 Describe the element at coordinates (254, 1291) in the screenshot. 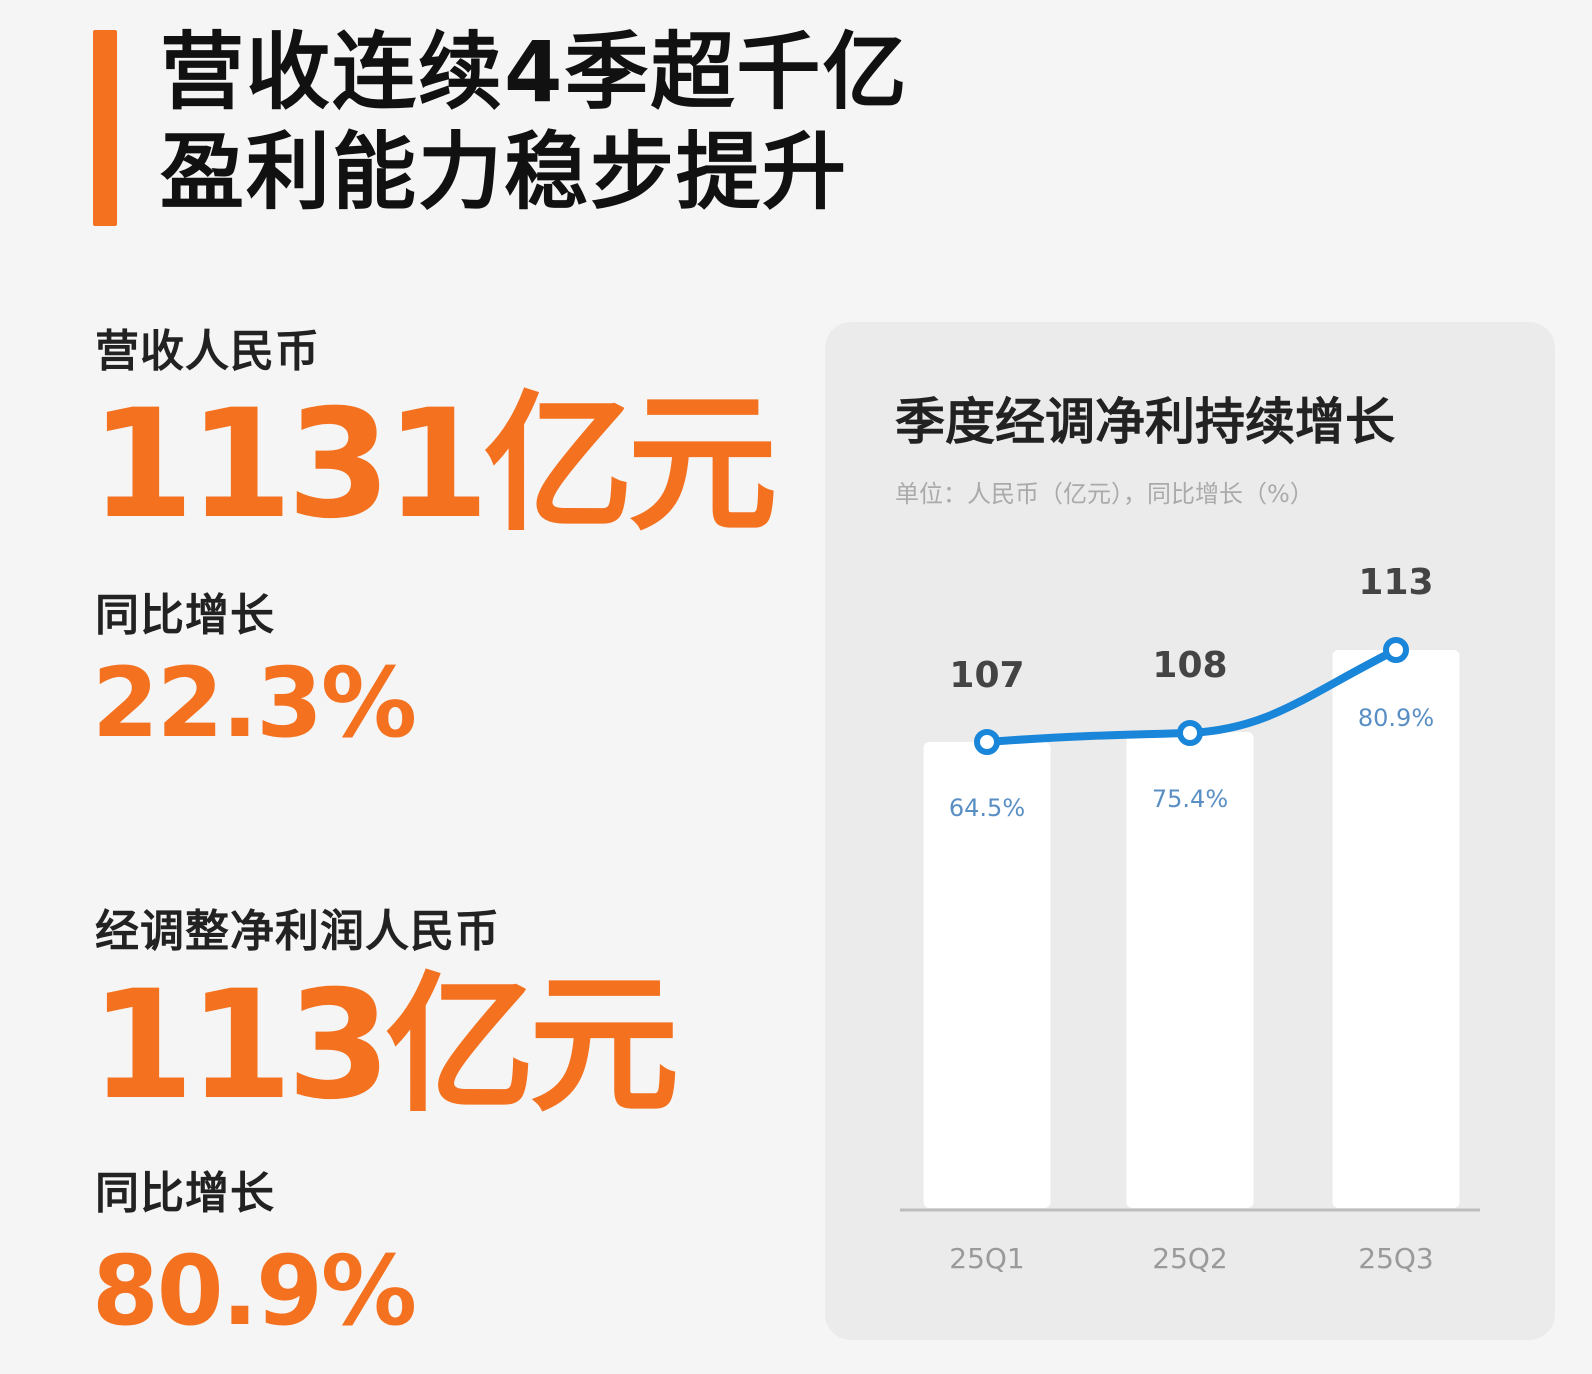

I see `profit-growth-value: 80.9%` at that location.